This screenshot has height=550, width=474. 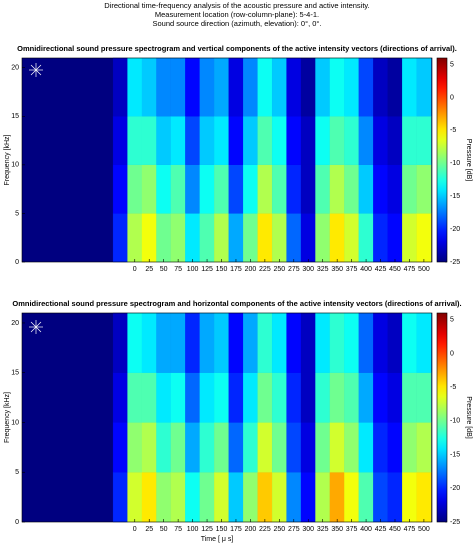 I want to click on x-tick-label: 75, so click(x=178, y=269).